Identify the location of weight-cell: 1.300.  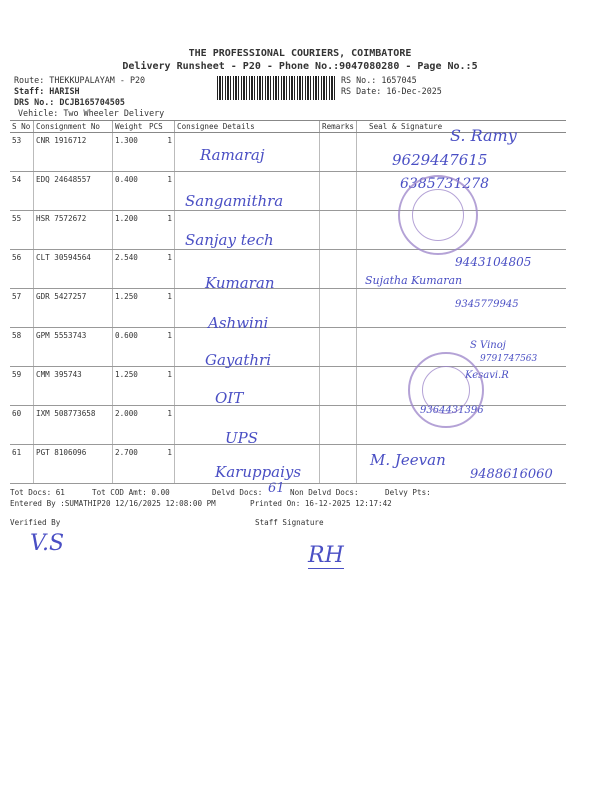
(129, 152).